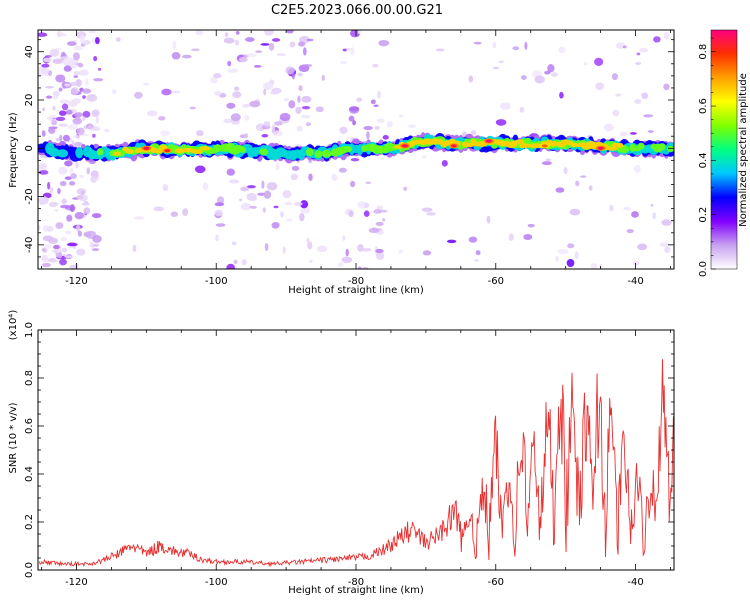 Image resolution: width=750 pixels, height=600 pixels. What do you see at coordinates (13, 437) in the screenshot?
I see `snr-y-label: SNR (10 * v/v)` at bounding box center [13, 437].